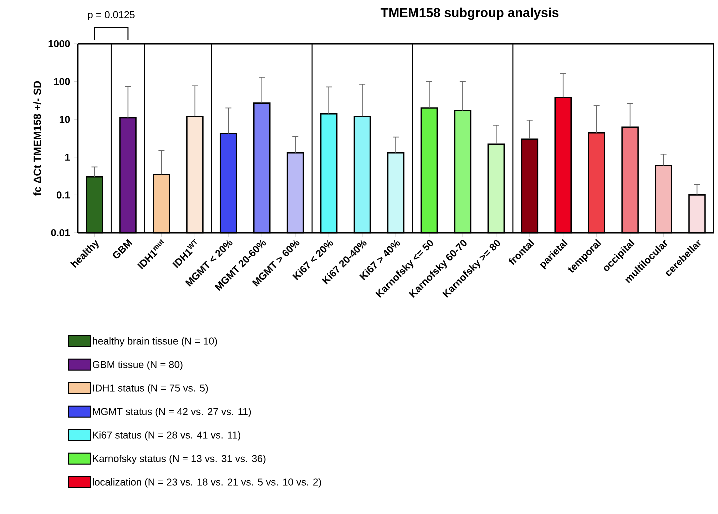 This screenshot has width=718, height=514. I want to click on legend-label: healthy brain tissue (N = 10), so click(155, 342).